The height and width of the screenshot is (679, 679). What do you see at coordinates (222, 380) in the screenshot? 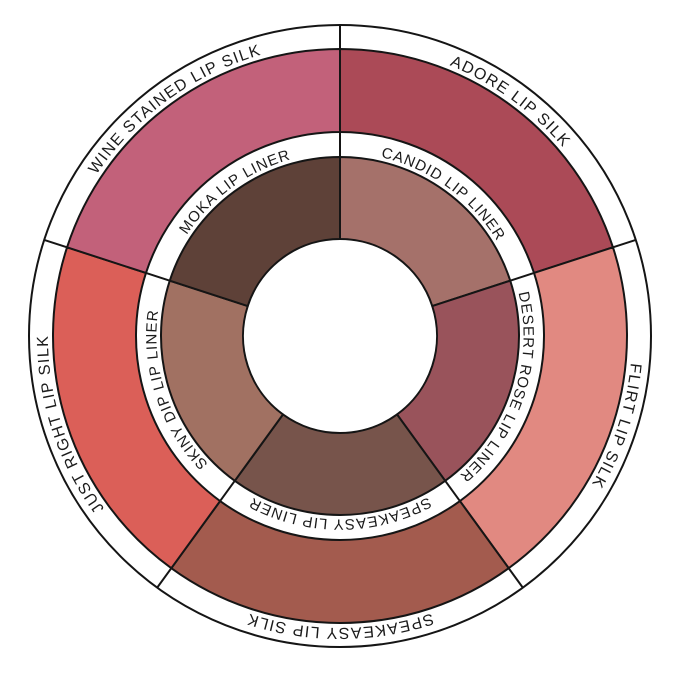
I see `inner-segment-skiny-dip-lip-liner` at bounding box center [222, 380].